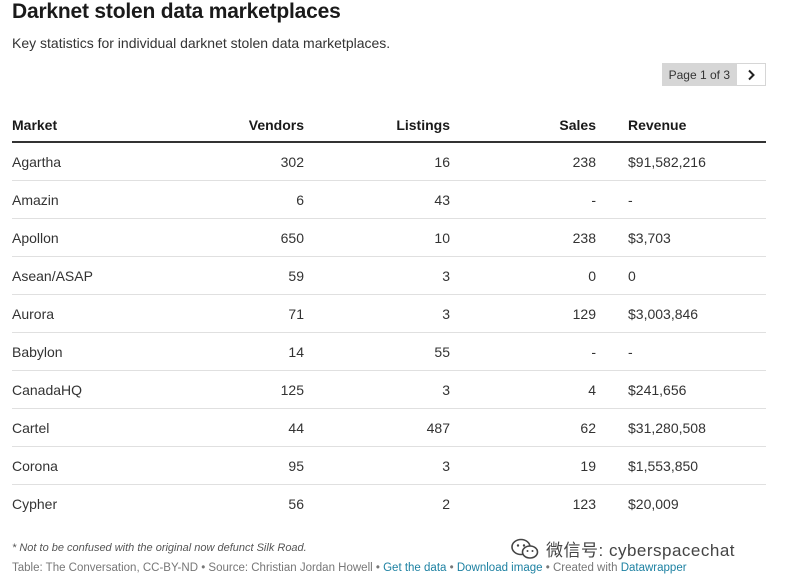  I want to click on cell-sales: 129, so click(523, 313).